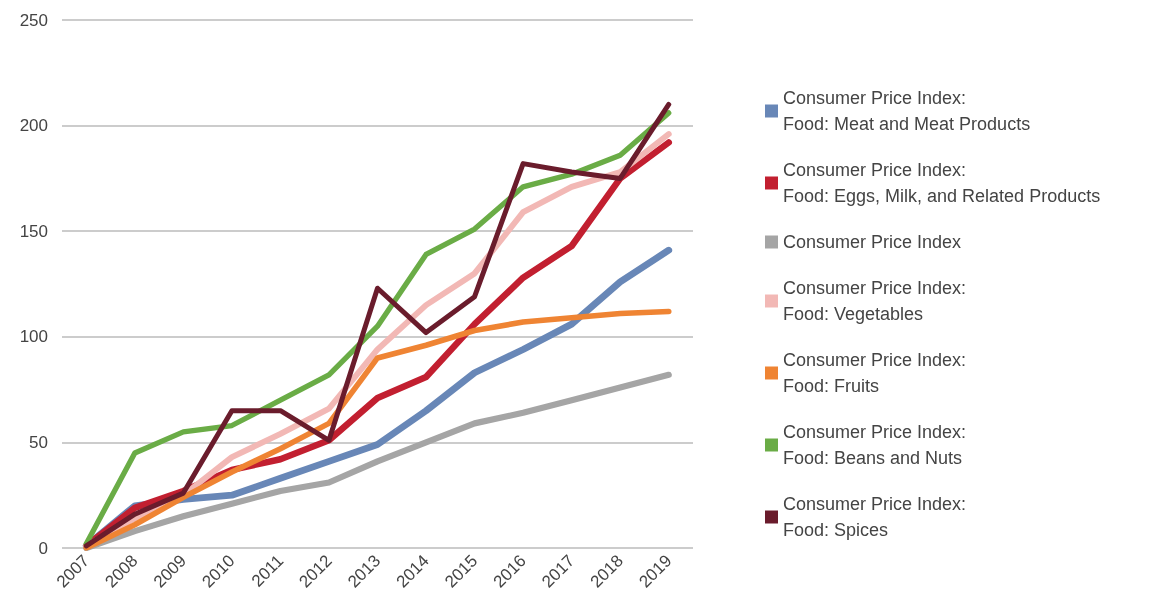 This screenshot has height=616, width=1158. I want to click on legend-label: Consumer Price Index: Food: Vegetables, so click(875, 301).